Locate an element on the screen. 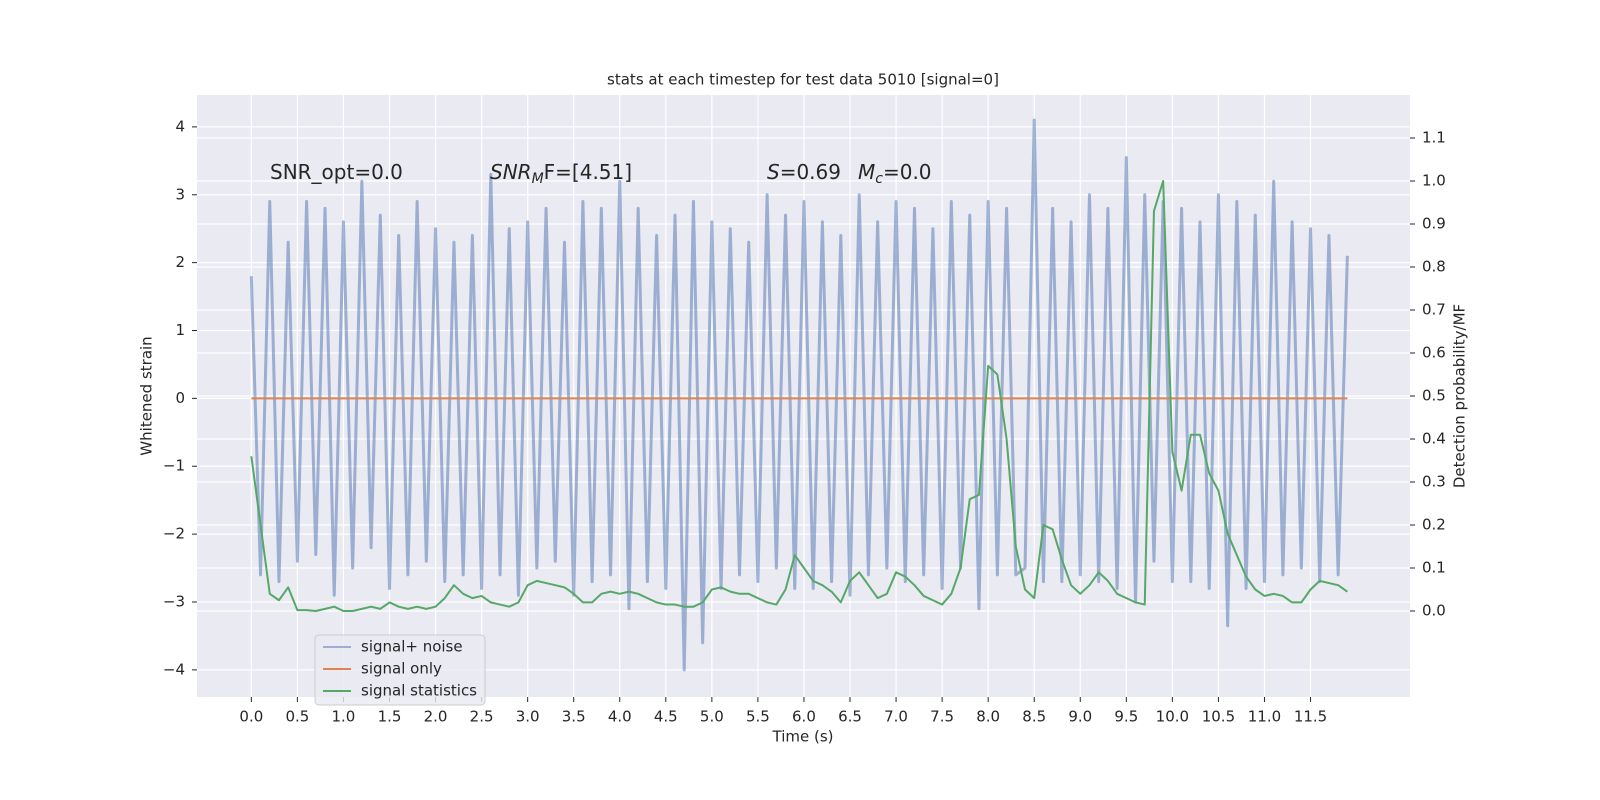 This screenshot has height=800, width=1600. y-tick-label: 2 is located at coordinates (180, 262).